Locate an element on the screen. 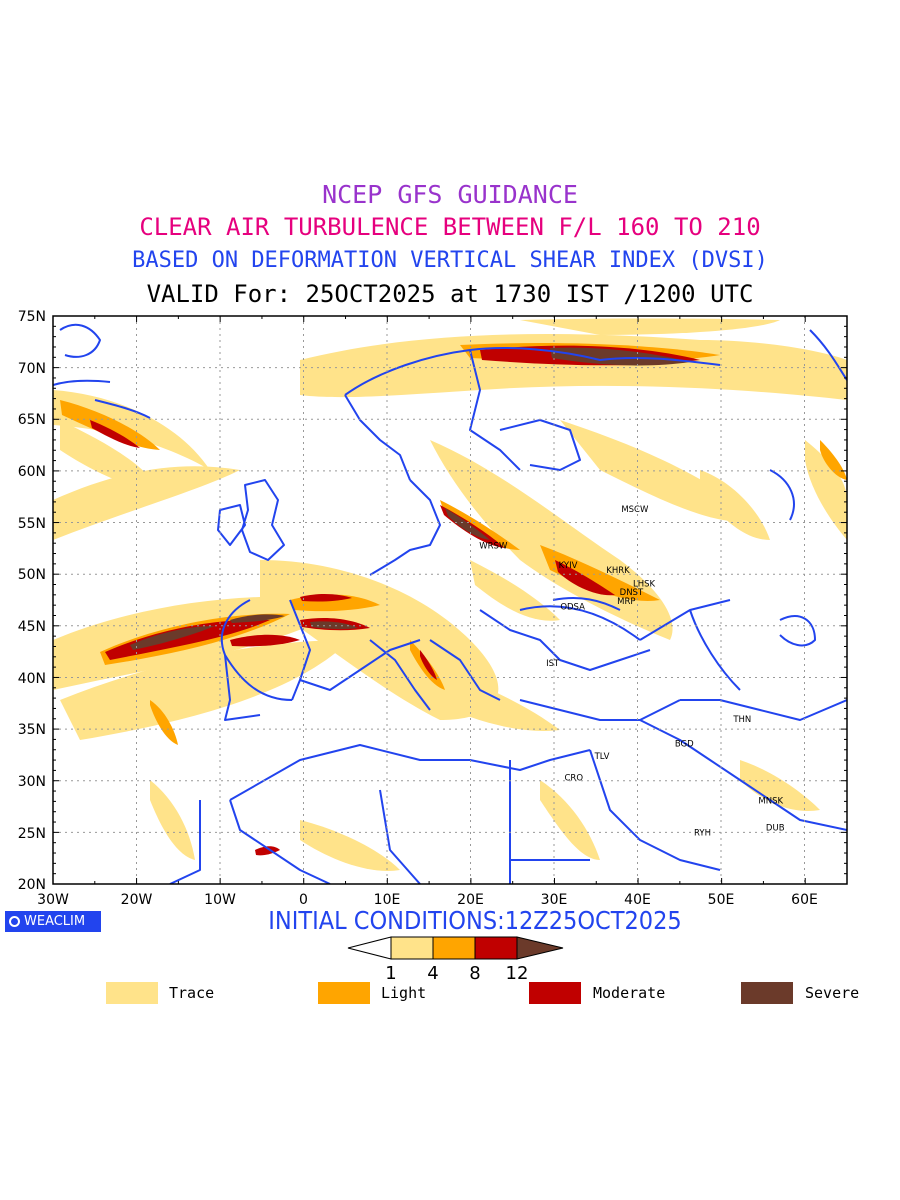  lon-label: 30E is located at coordinates (554, 900).